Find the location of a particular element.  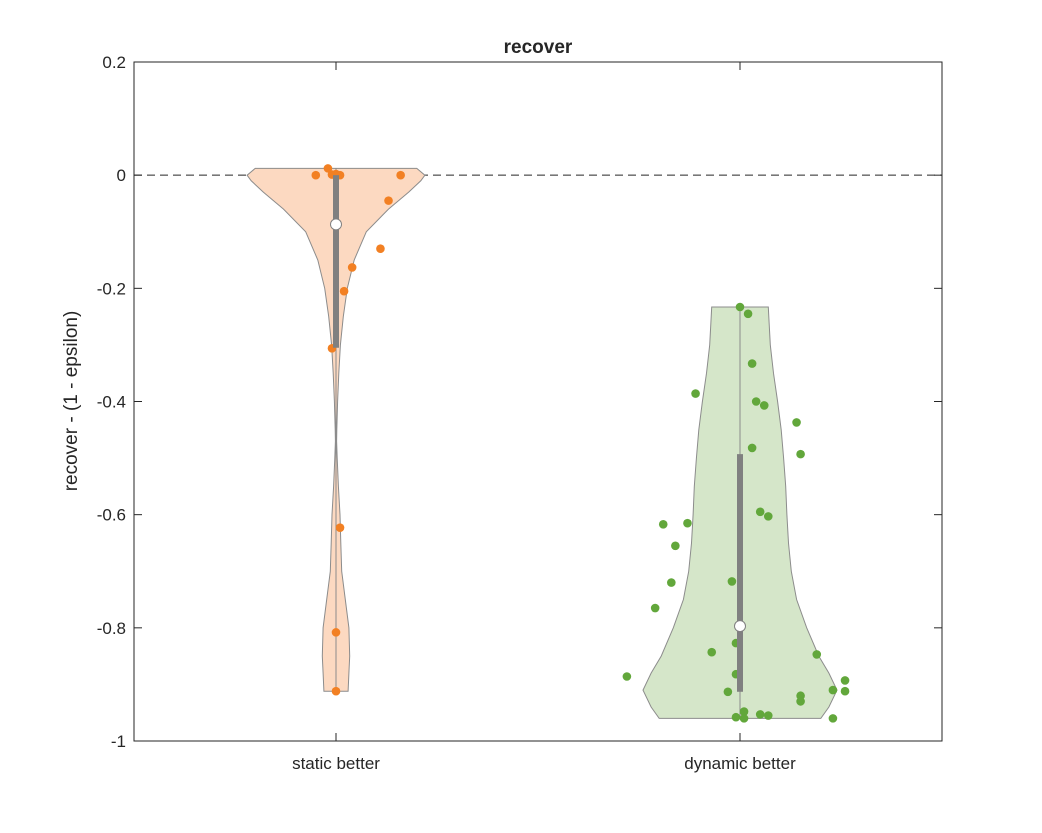

y-tick-label: -0.4 is located at coordinates (111, 402).